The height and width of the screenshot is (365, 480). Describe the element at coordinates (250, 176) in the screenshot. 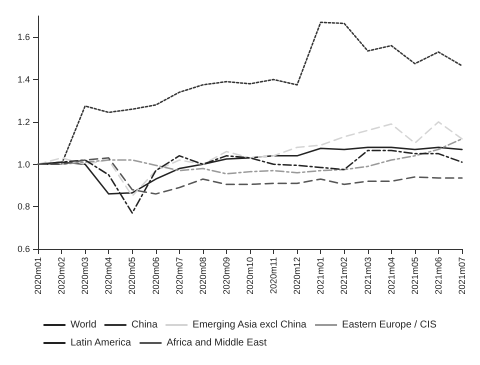

I see `line-series` at that location.